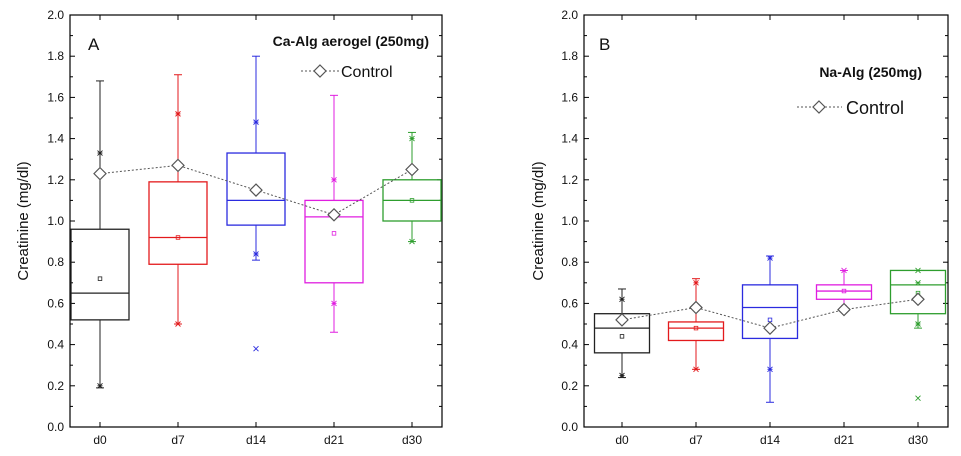 The width and height of the screenshot is (961, 456). I want to click on panel-b-y-tick-label: 0.2, so click(569, 386).